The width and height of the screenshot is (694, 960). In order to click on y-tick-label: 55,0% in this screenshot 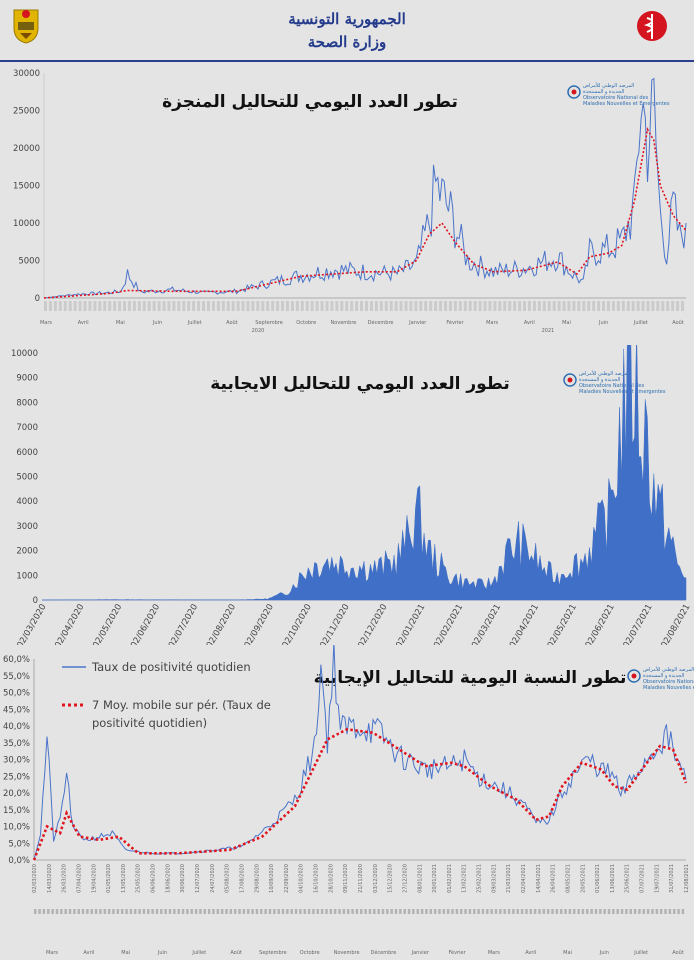, I will do `click(16, 677)`.